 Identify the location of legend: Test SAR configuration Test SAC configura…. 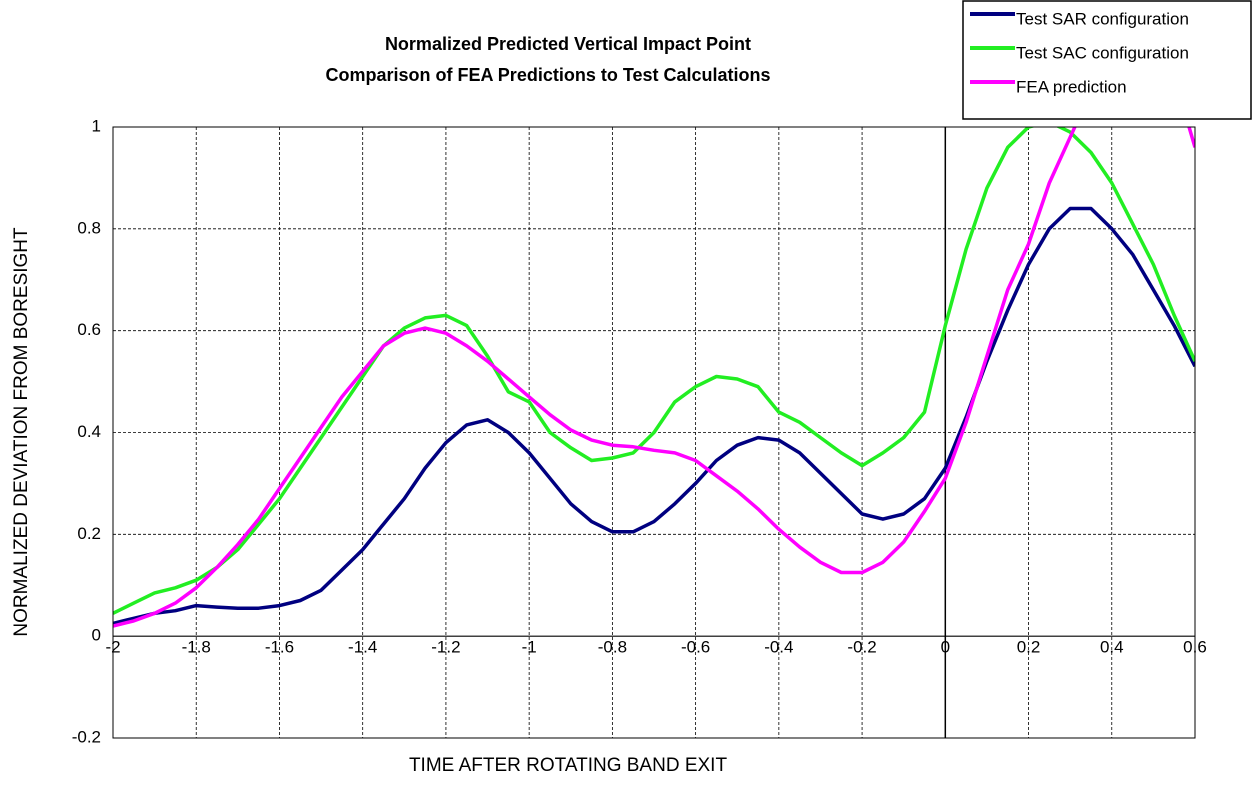
(1107, 60).